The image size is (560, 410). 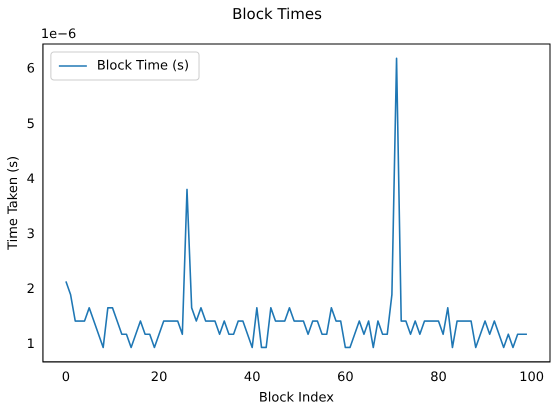 I want to click on x-tick-label: 60, so click(x=345, y=377).